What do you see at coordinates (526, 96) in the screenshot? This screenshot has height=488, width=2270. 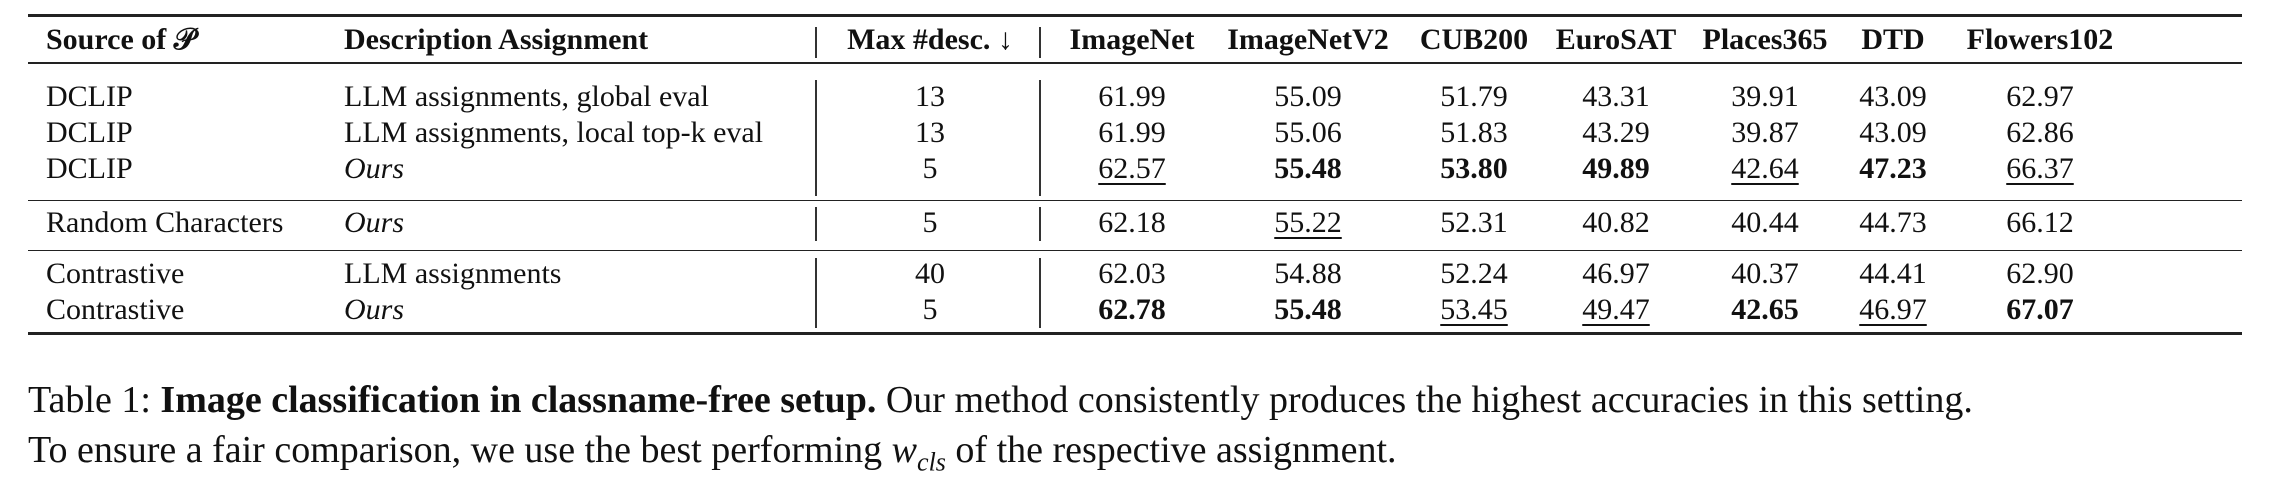 I see `cell-assignment: LLM assignments, global eval` at bounding box center [526, 96].